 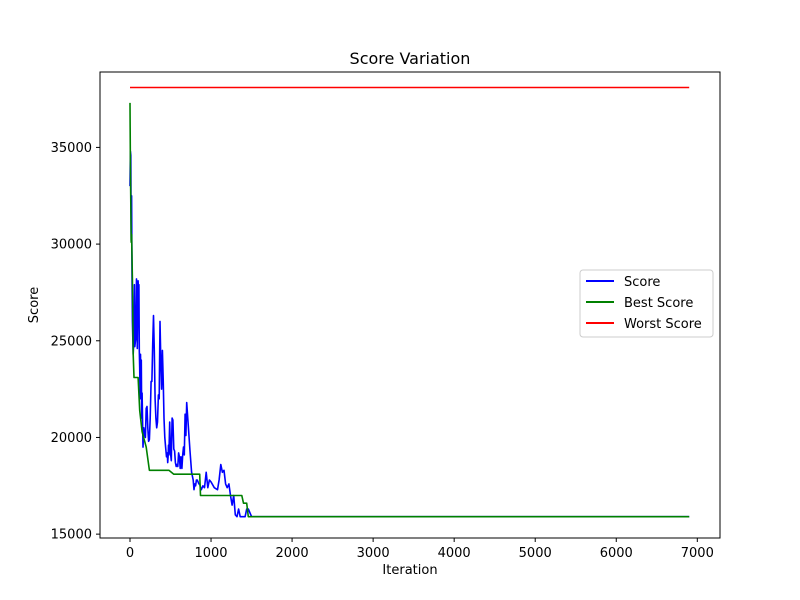 What do you see at coordinates (409, 570) in the screenshot?
I see `x-axis-label: Iteration` at bounding box center [409, 570].